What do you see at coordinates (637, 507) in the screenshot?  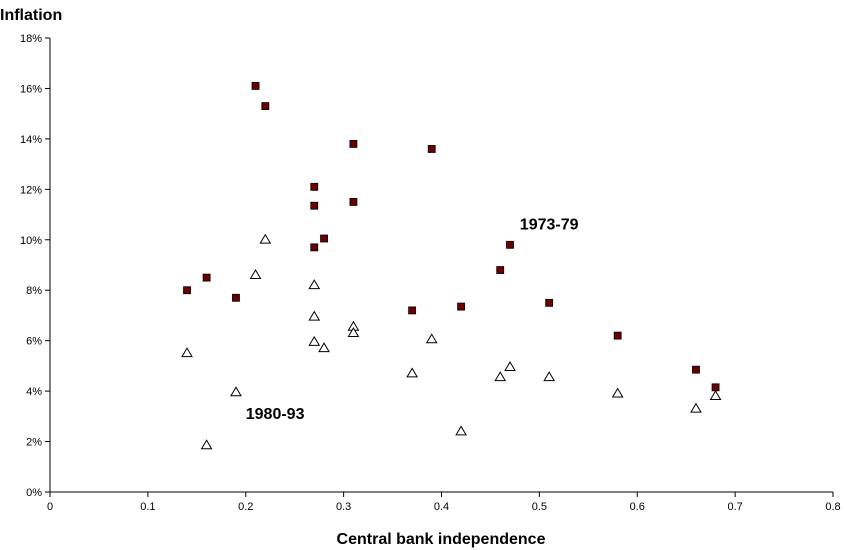 I see `x-tick-label: 0.6` at bounding box center [637, 507].